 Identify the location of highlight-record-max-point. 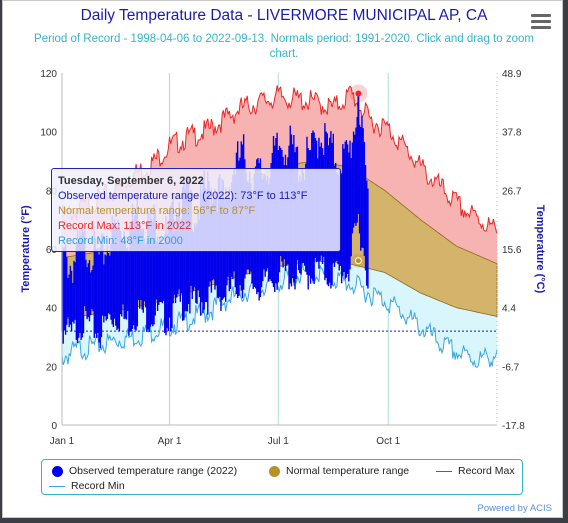
(358, 93).